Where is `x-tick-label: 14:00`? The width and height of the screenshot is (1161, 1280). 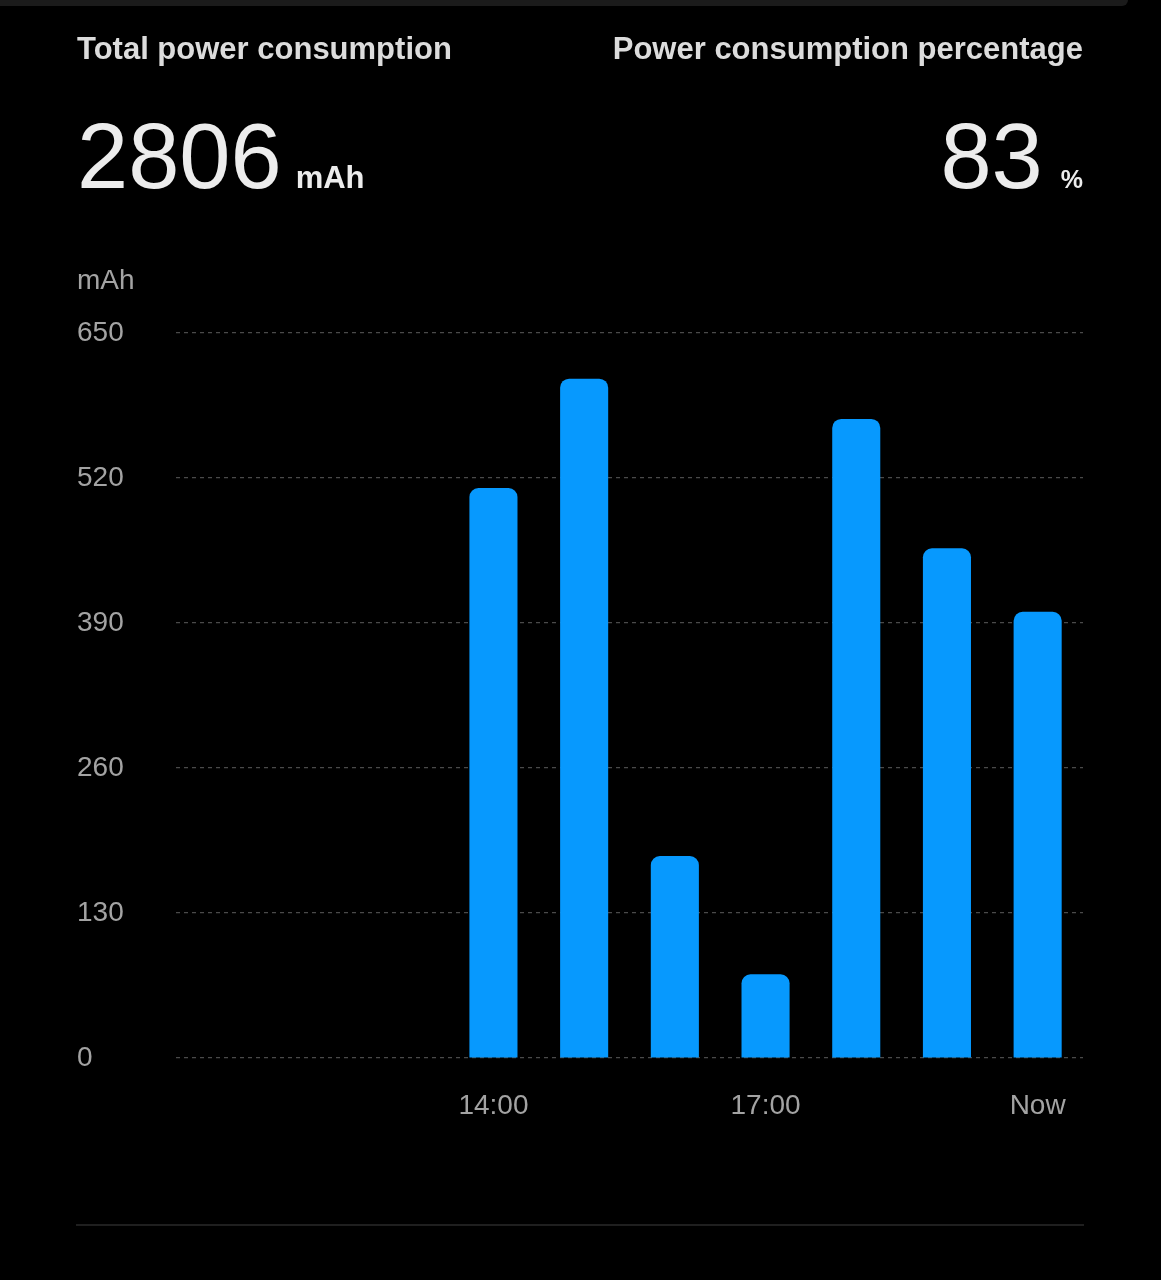 x-tick-label: 14:00 is located at coordinates (493, 1104).